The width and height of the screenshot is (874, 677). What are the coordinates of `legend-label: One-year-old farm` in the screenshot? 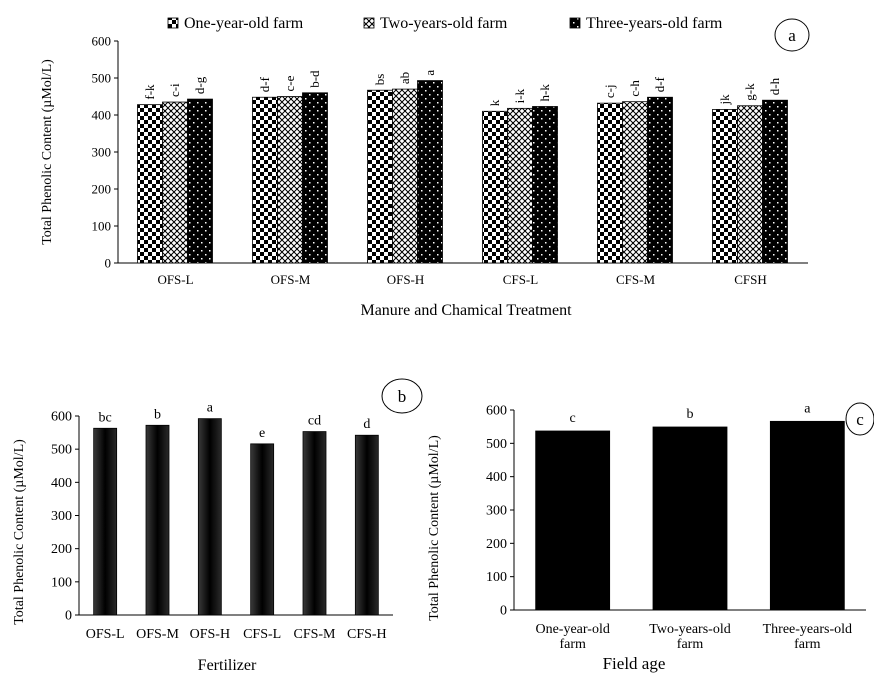 It's located at (244, 23).